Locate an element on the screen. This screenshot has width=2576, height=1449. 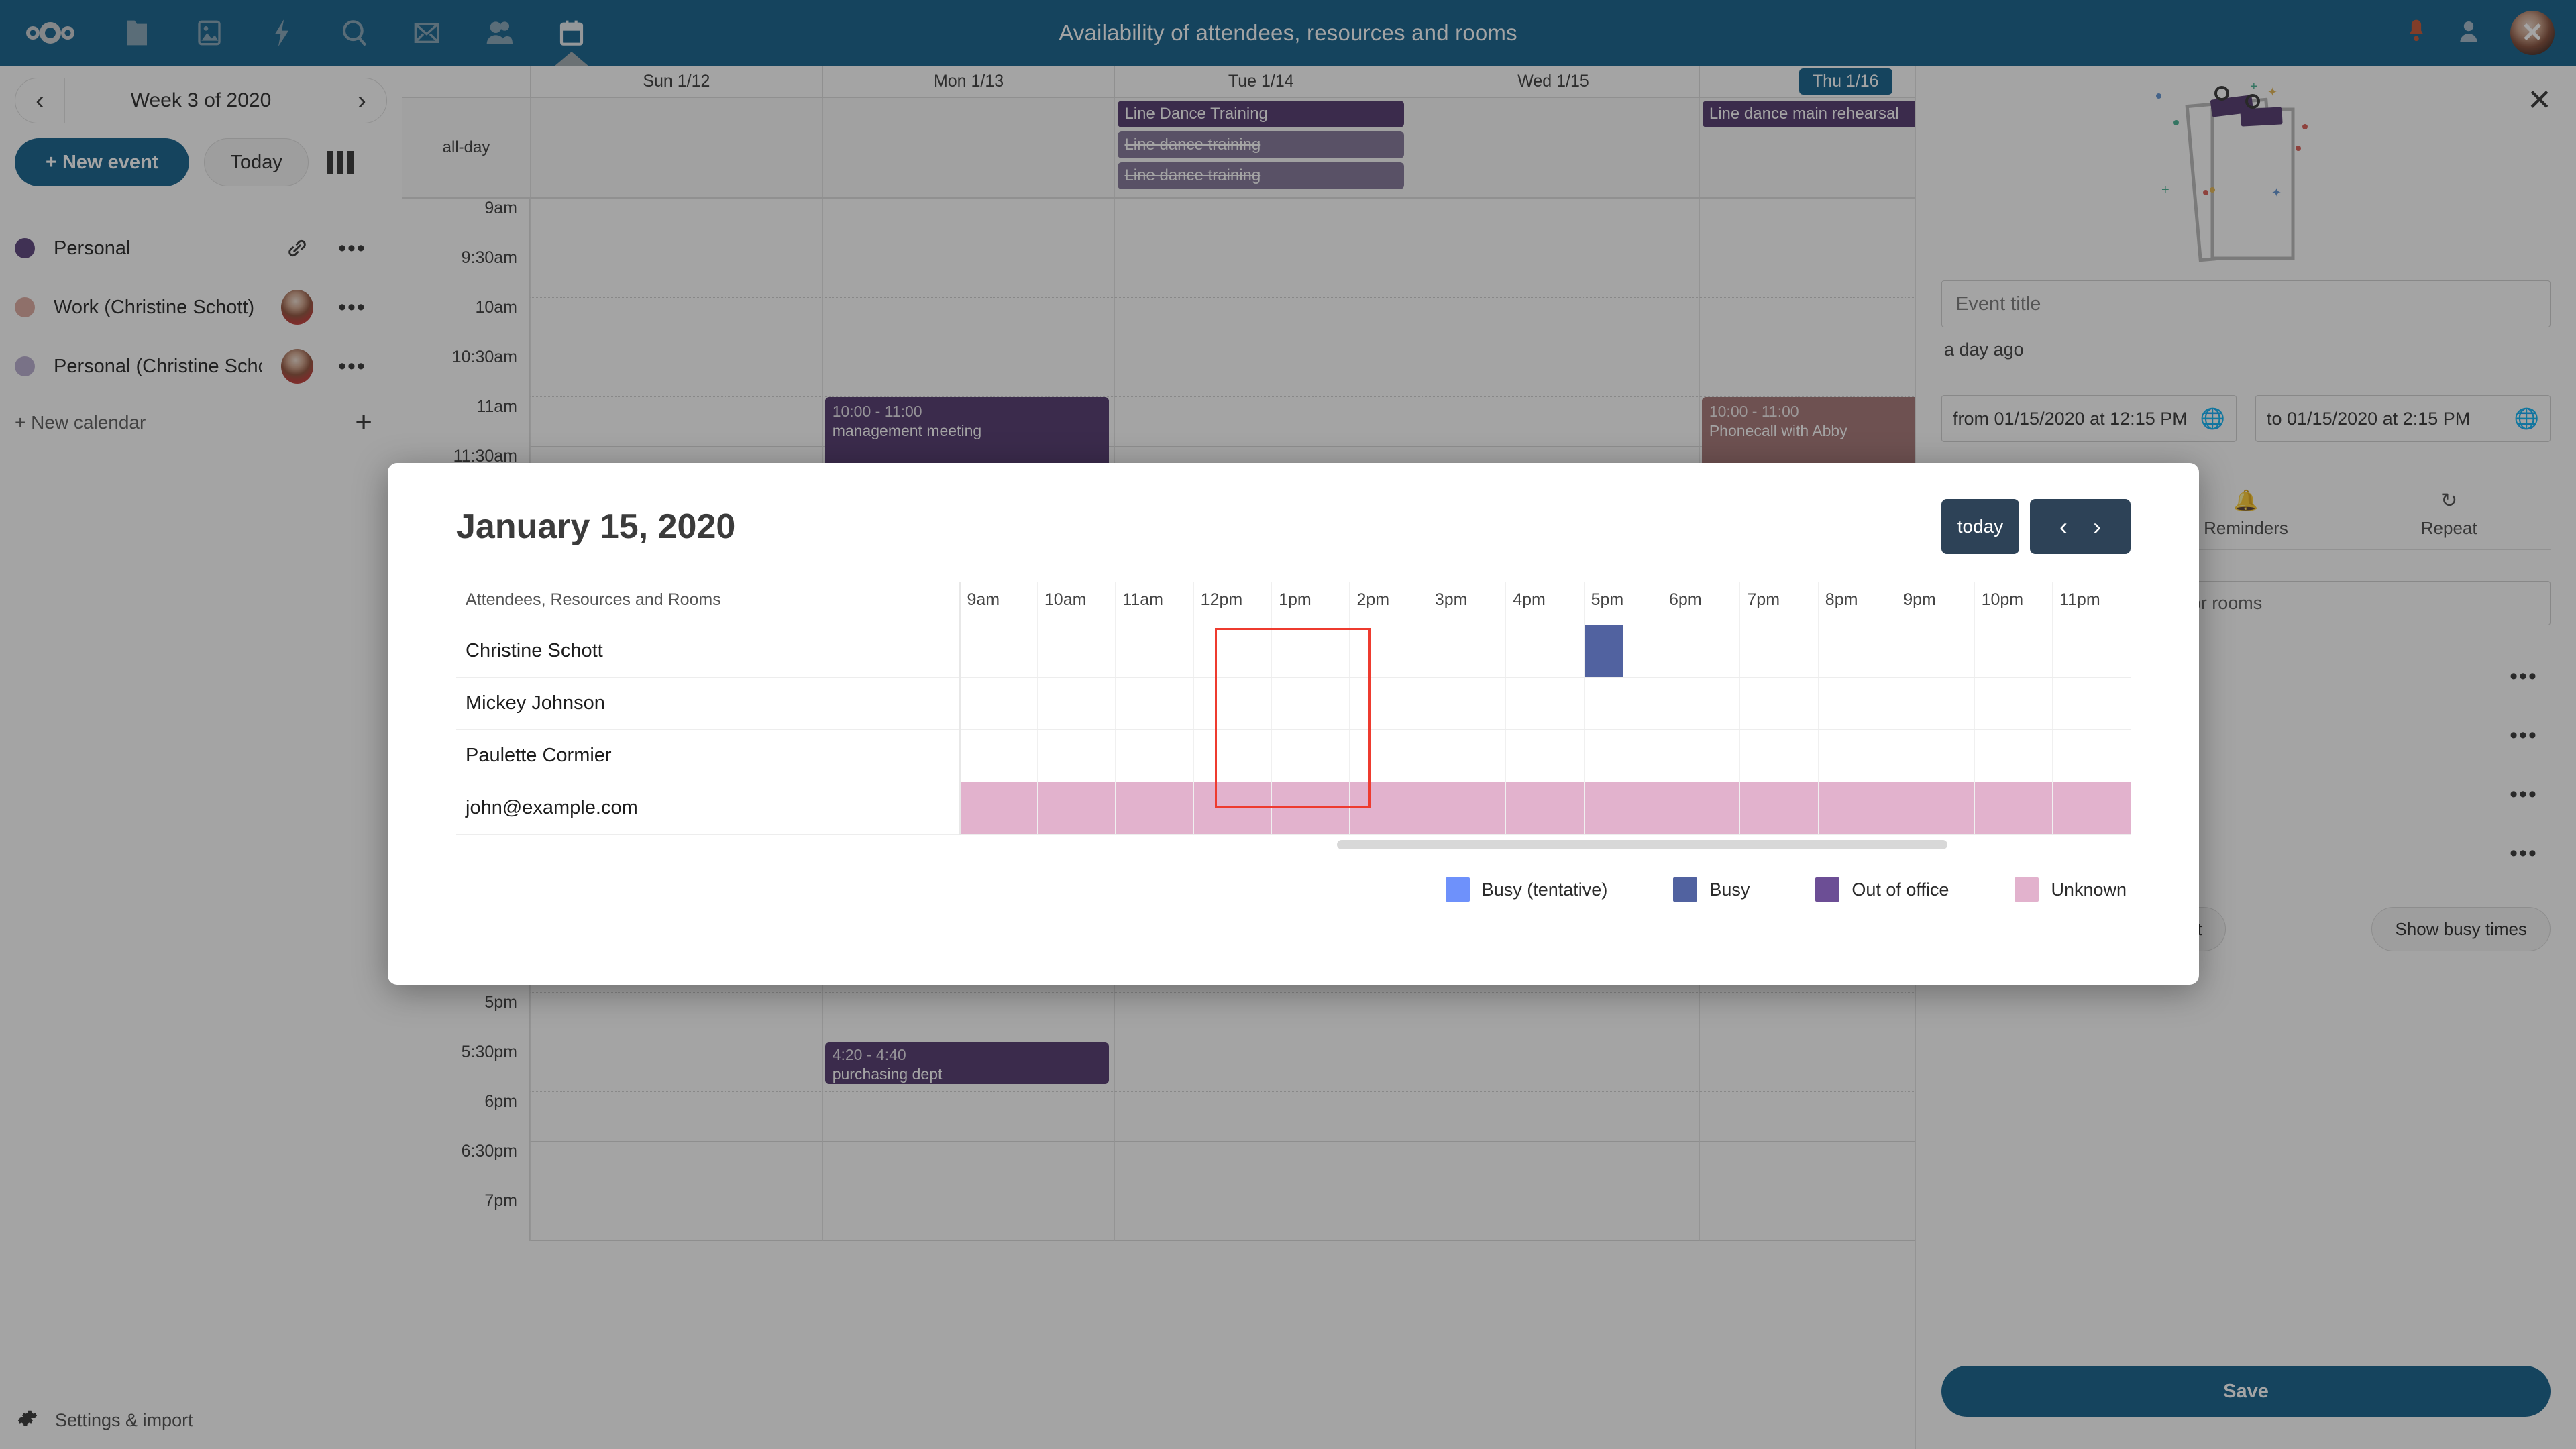
date-from-field: from 01/15/2020 at 12:15 PM 🌐 is located at coordinates (2089, 418).